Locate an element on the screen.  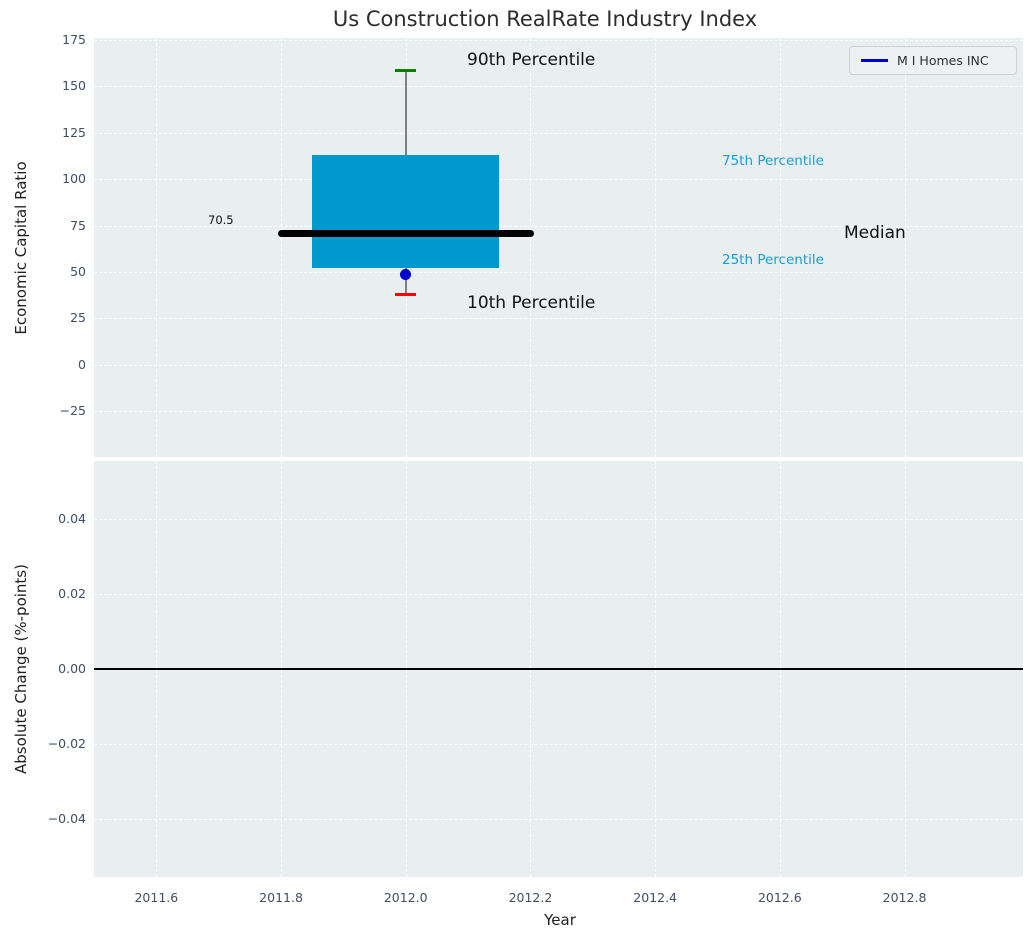
annotation-10th-percentile: 10th Percentile is located at coordinates (531, 303).